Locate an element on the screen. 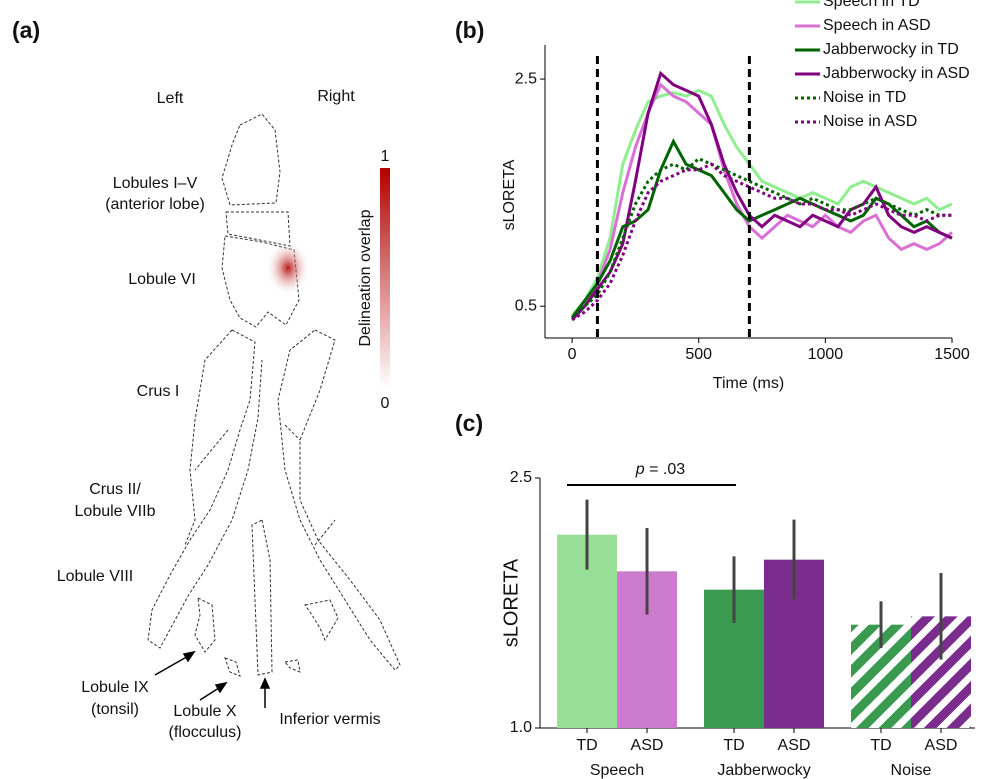  colorbar-tick: 1 is located at coordinates (385, 156).